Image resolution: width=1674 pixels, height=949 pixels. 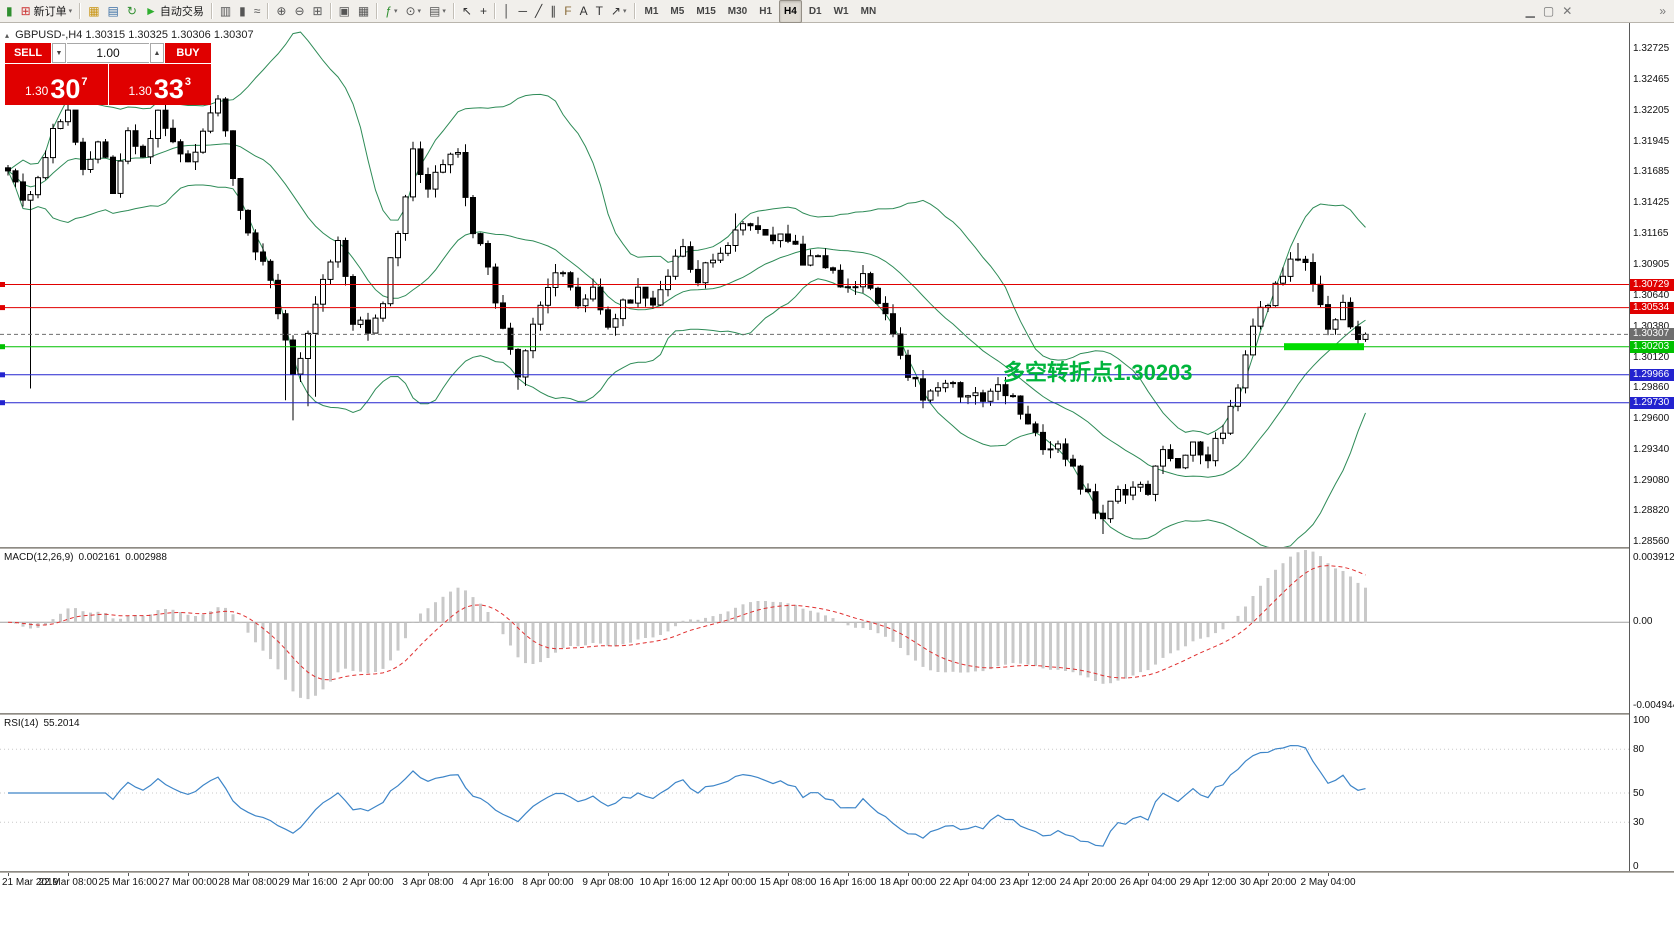 I want to click on time-tick-label: 2 May 04:00, so click(x=1328, y=882).